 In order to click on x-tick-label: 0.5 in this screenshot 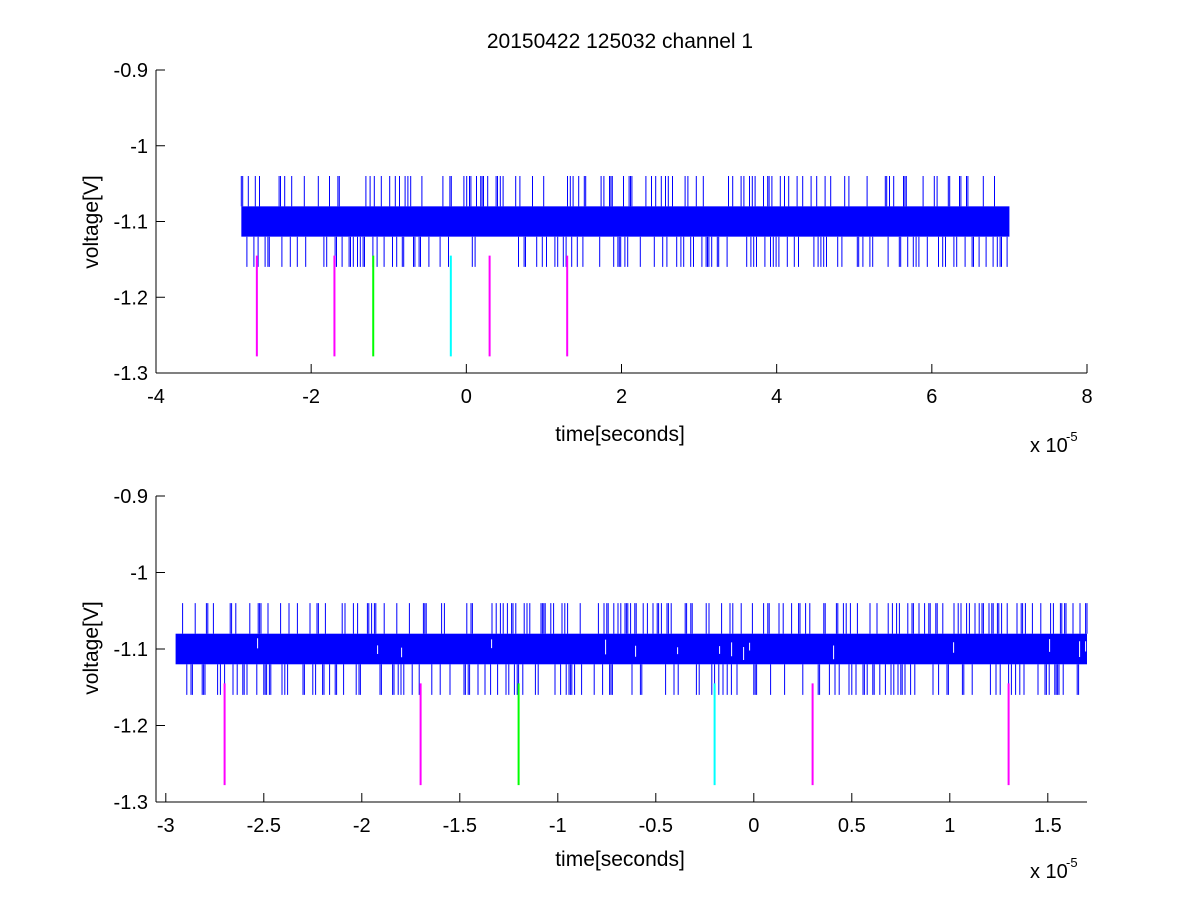, I will do `click(852, 826)`.